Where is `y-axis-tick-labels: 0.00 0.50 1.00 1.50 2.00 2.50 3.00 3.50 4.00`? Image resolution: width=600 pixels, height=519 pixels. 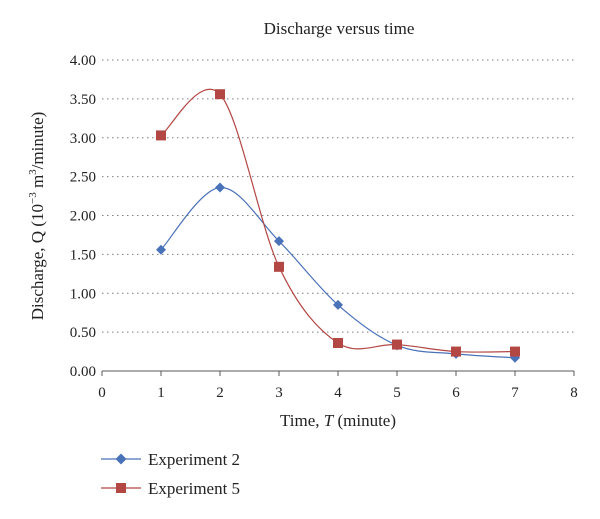
y-axis-tick-labels: 0.00 0.50 1.00 1.50 2.00 2.50 3.00 3.50 4.00 is located at coordinates (83, 216).